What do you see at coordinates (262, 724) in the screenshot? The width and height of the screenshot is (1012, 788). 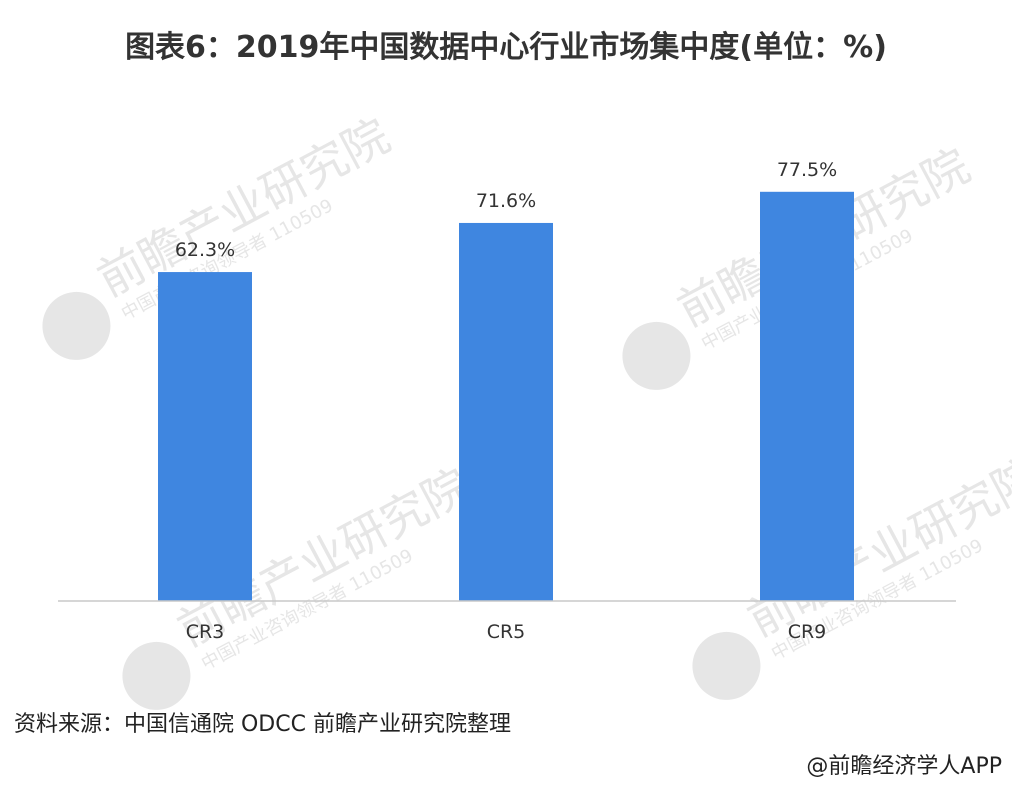 I see `source-note: 资料来源：中国信通院 ODCC 前瞻产业研究院整理` at bounding box center [262, 724].